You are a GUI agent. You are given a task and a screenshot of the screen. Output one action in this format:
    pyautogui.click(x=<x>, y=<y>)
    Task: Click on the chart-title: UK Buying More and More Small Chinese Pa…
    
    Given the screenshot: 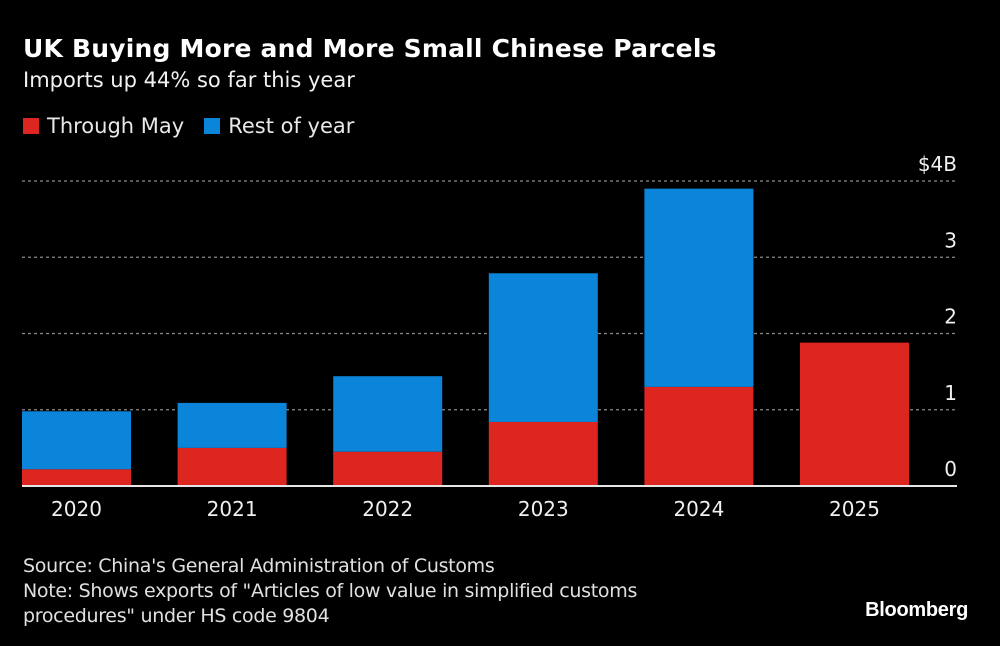 What is the action you would take?
    pyautogui.click(x=370, y=48)
    